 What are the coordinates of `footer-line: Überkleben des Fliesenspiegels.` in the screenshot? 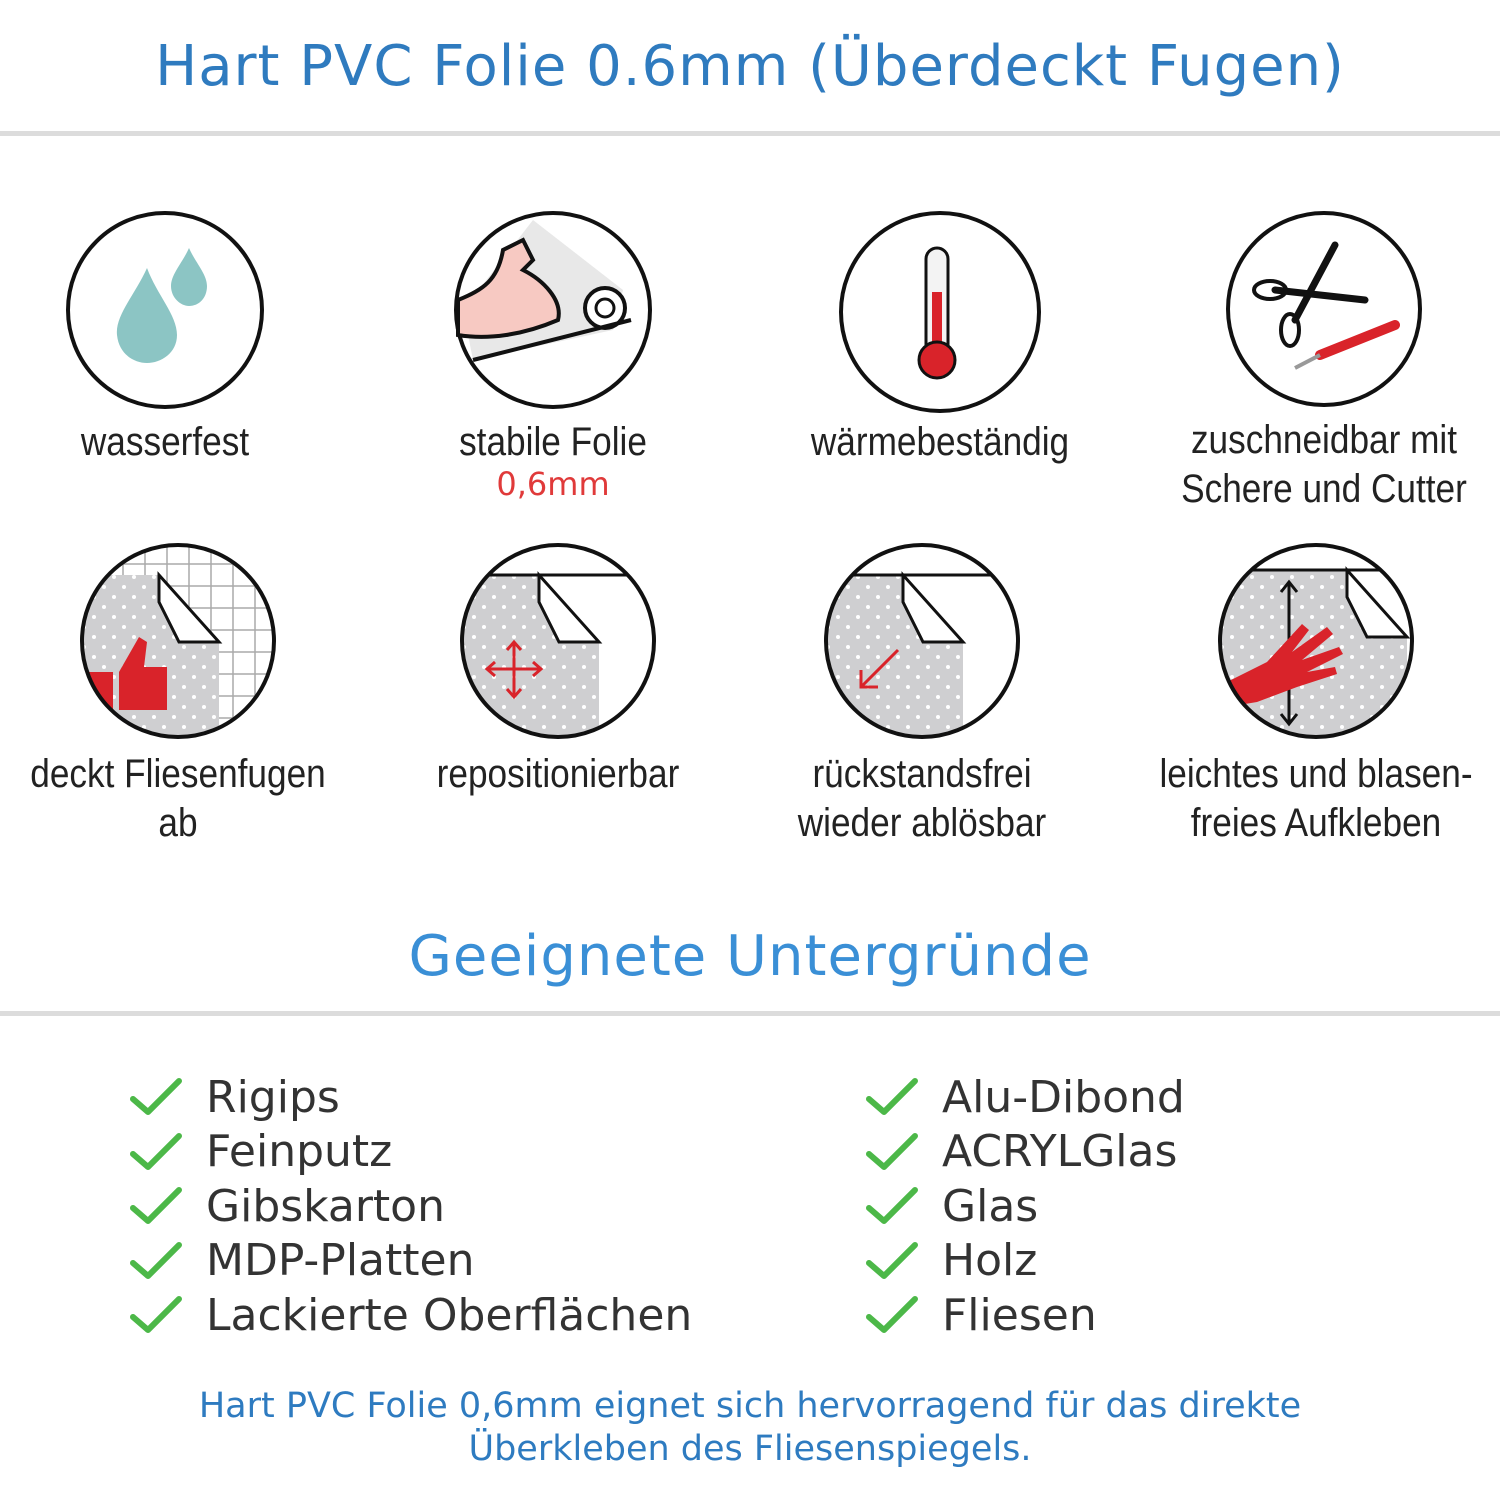 It's located at (750, 1449).